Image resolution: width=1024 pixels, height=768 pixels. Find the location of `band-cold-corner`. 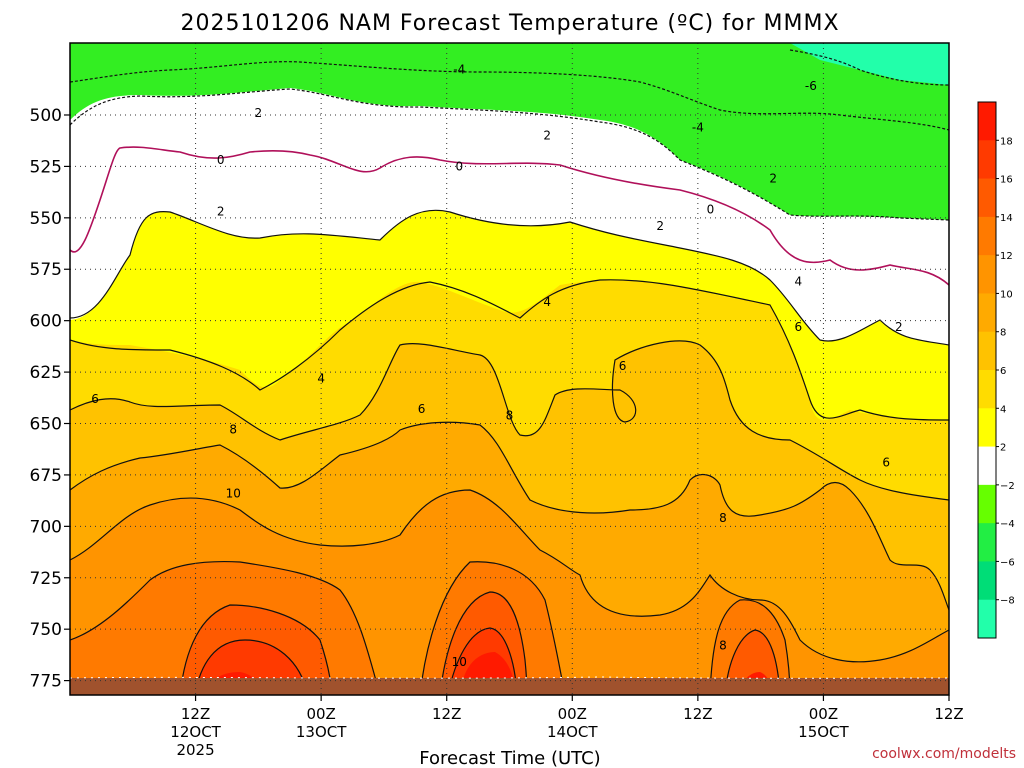

band-cold-corner is located at coordinates (869, 64).